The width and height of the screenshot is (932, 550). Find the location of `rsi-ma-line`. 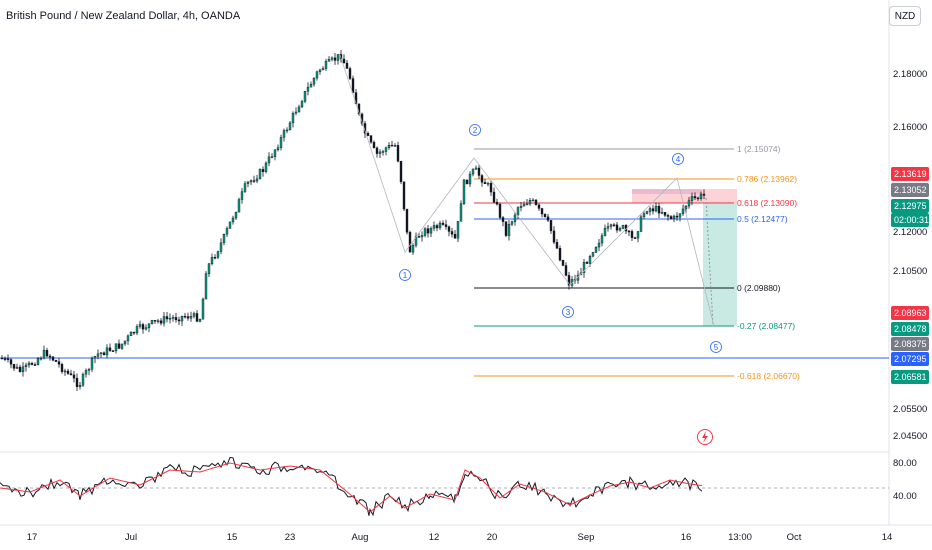

rsi-ma-line is located at coordinates (351, 487).